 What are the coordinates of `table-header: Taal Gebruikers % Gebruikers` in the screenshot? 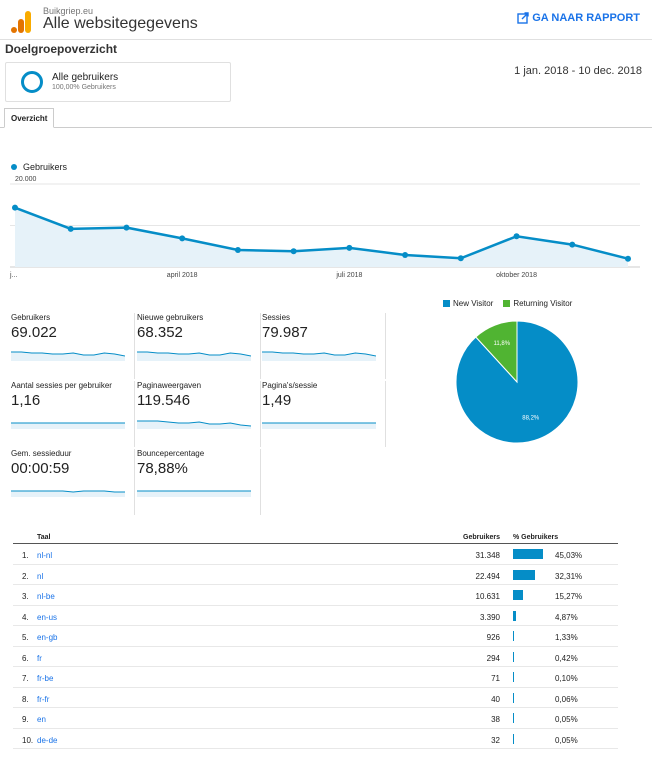 It's located at (315, 537).